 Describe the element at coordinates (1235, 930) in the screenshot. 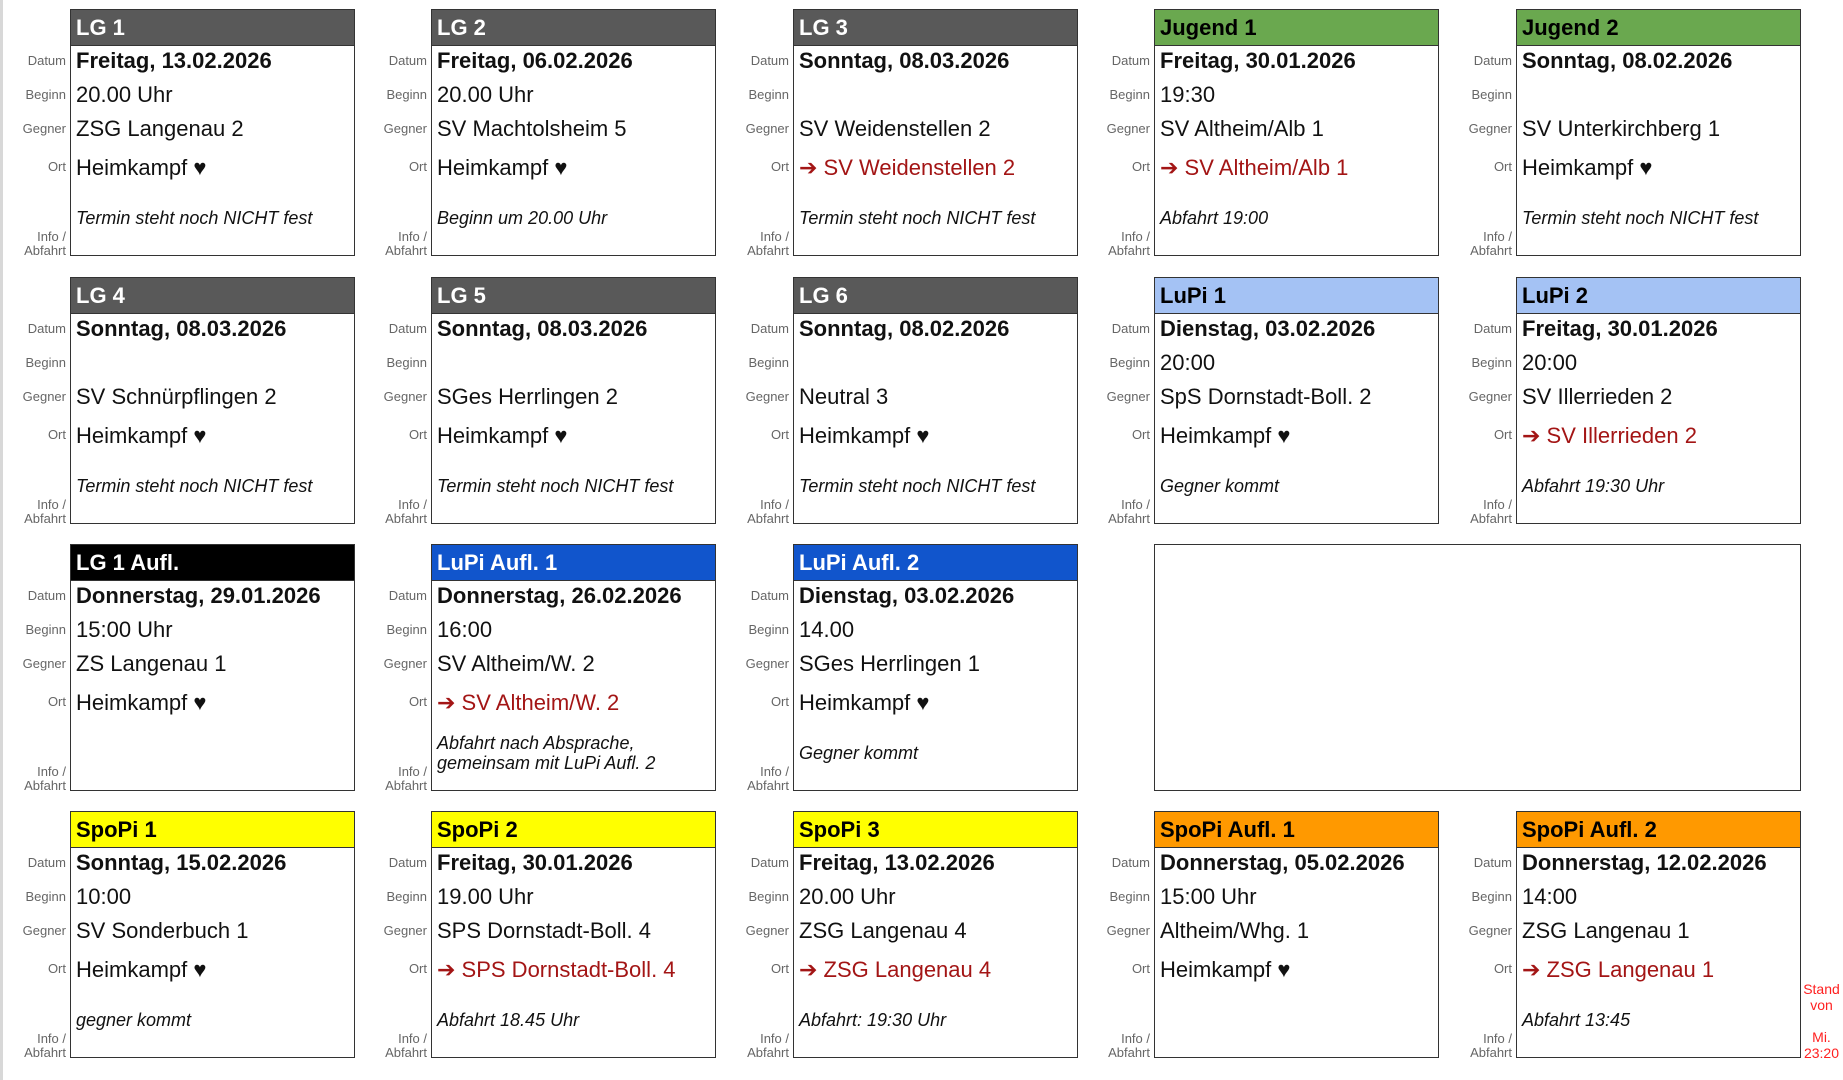

I see `match-opponent: Altheim/Whg. 1` at that location.